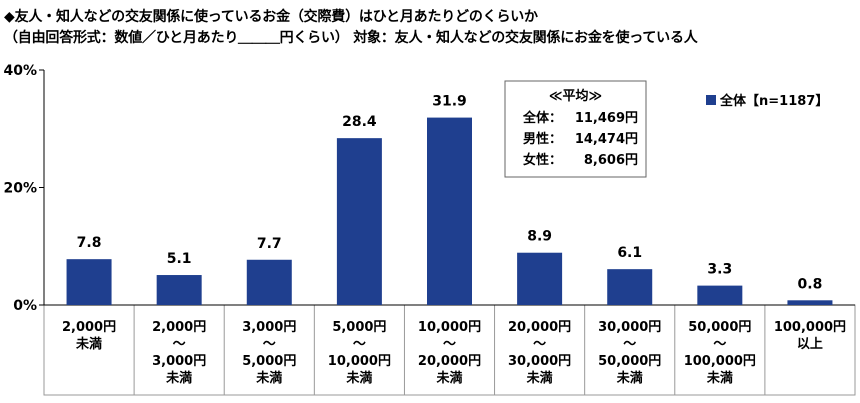 Image resolution: width=860 pixels, height=403 pixels. I want to click on category-label: 以上, so click(810, 344).